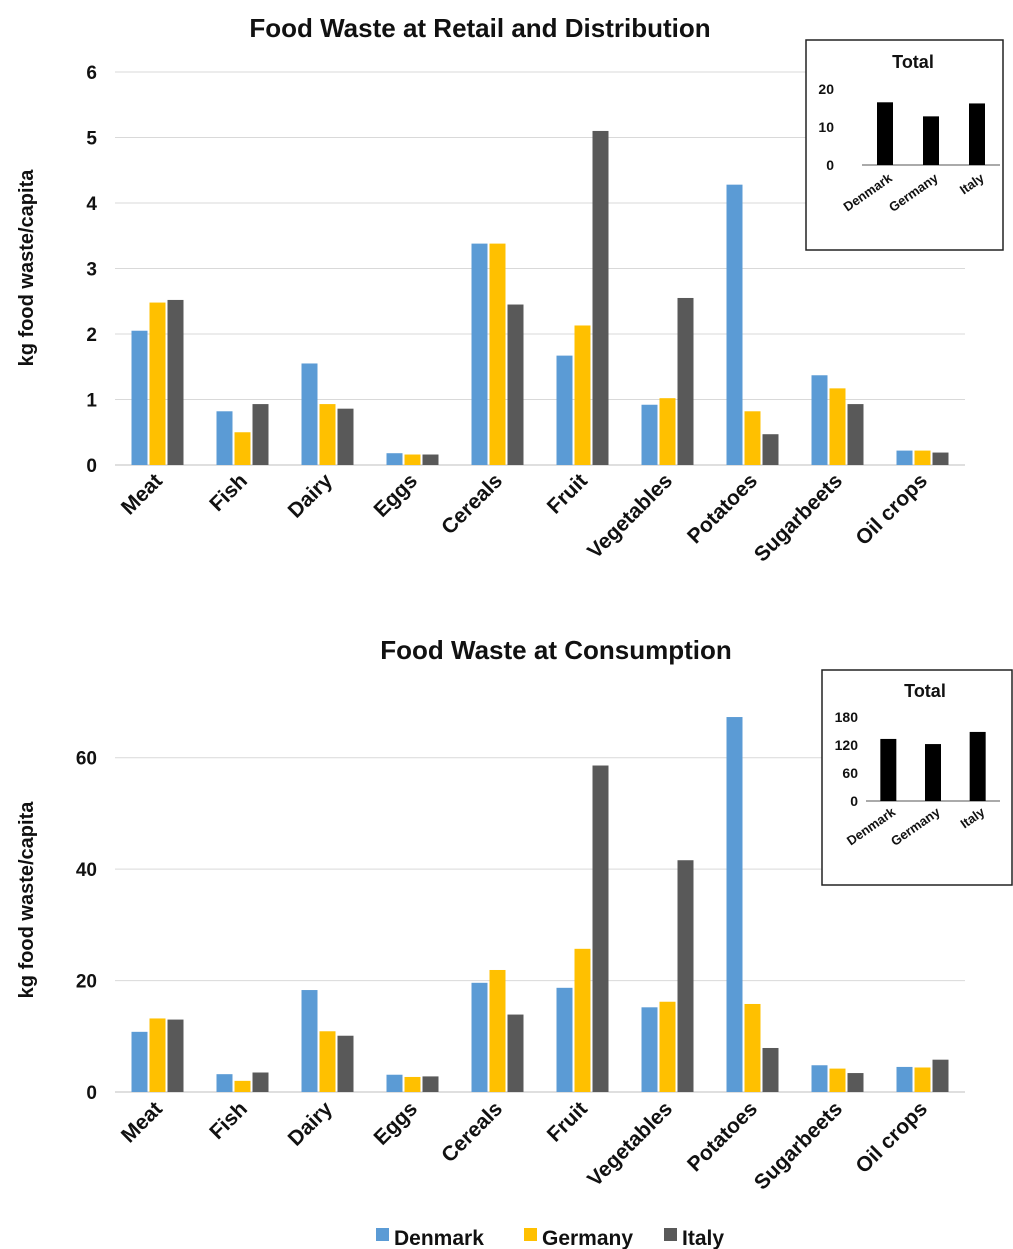 This screenshot has width=1013, height=1249. What do you see at coordinates (798, 1145) in the screenshot?
I see `x-tick-label: Sugarbeets` at bounding box center [798, 1145].